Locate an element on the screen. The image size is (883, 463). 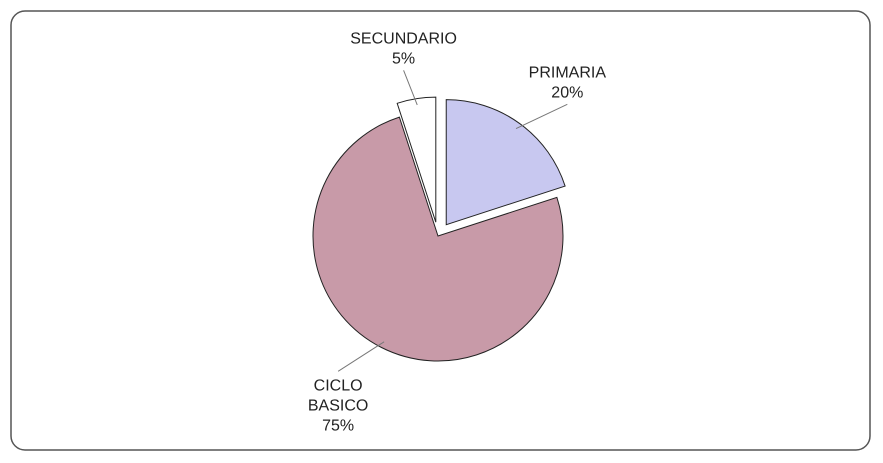
data-label: 20% is located at coordinates (567, 93).